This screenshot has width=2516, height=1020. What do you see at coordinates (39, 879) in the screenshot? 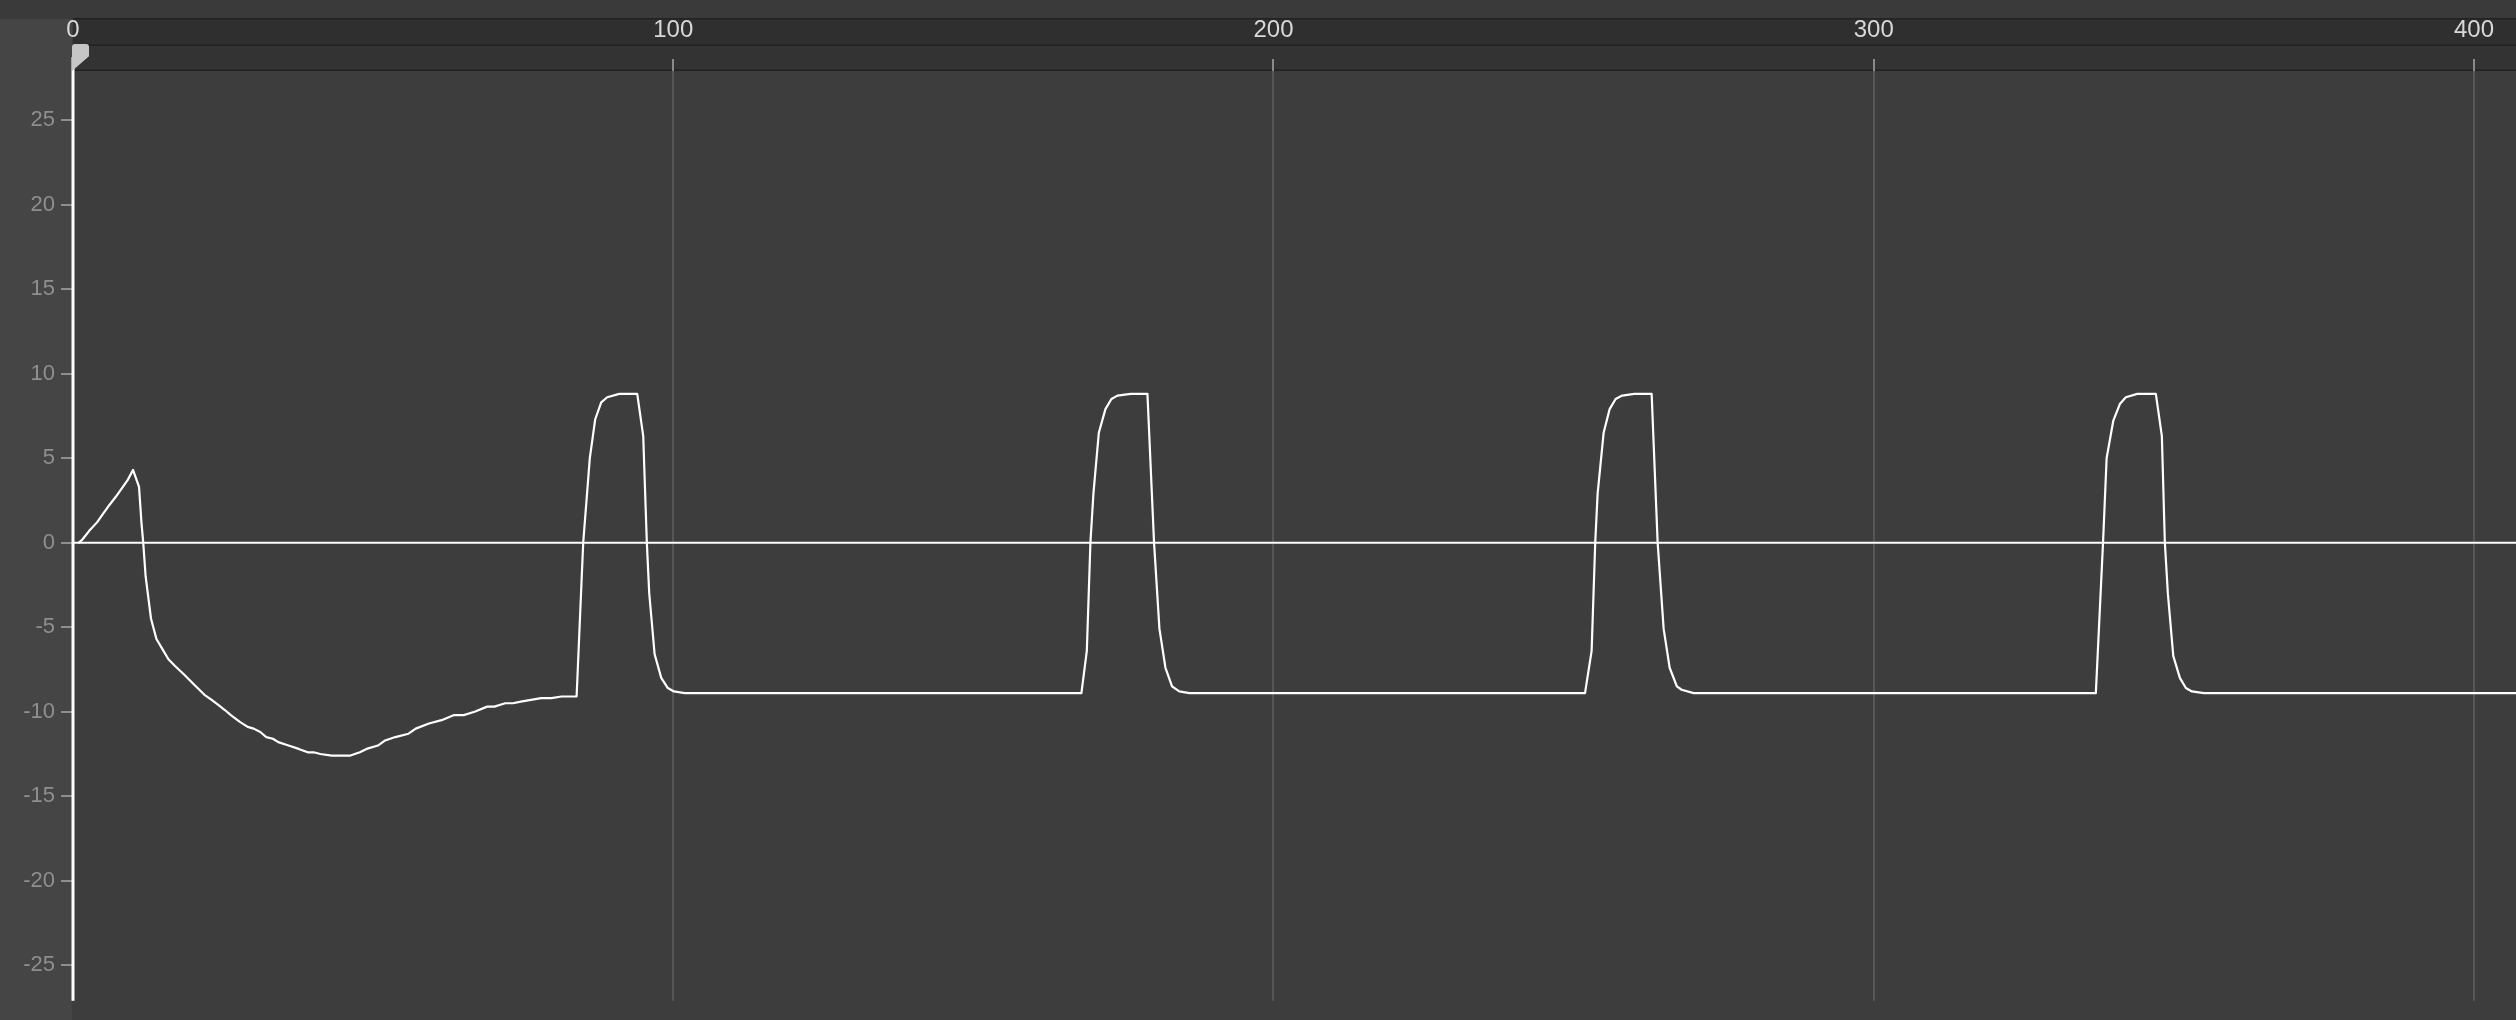
I see `y-tick-label: -20` at bounding box center [39, 879].